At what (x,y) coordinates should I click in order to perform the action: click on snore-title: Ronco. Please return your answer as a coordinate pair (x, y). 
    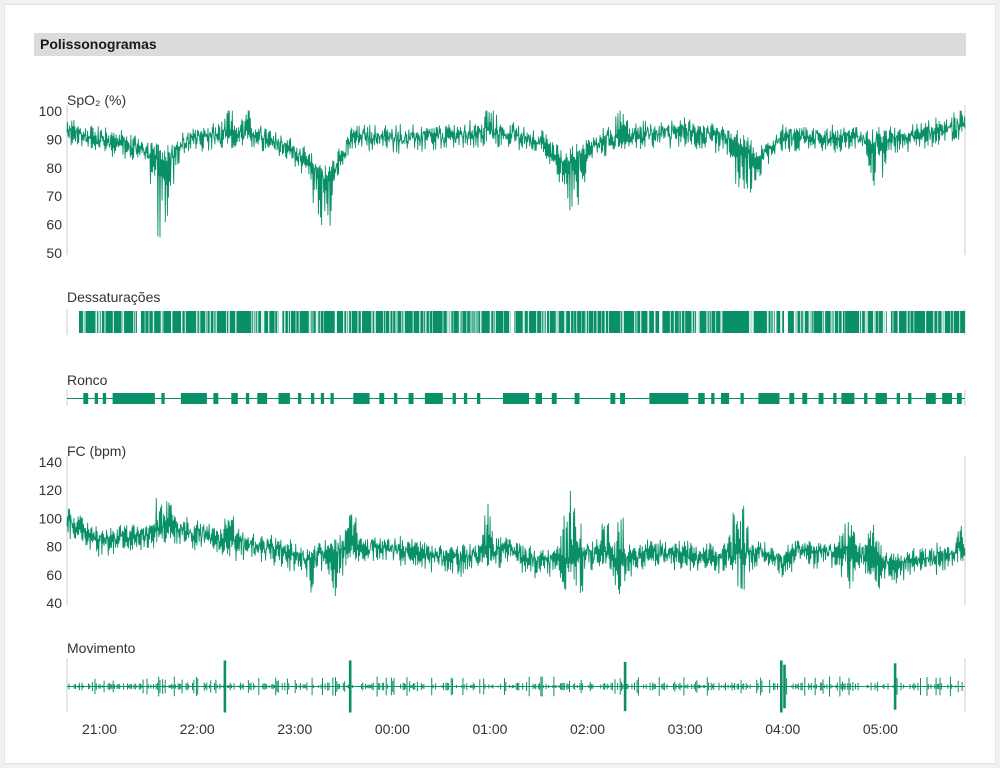
    Looking at the image, I should click on (87, 380).